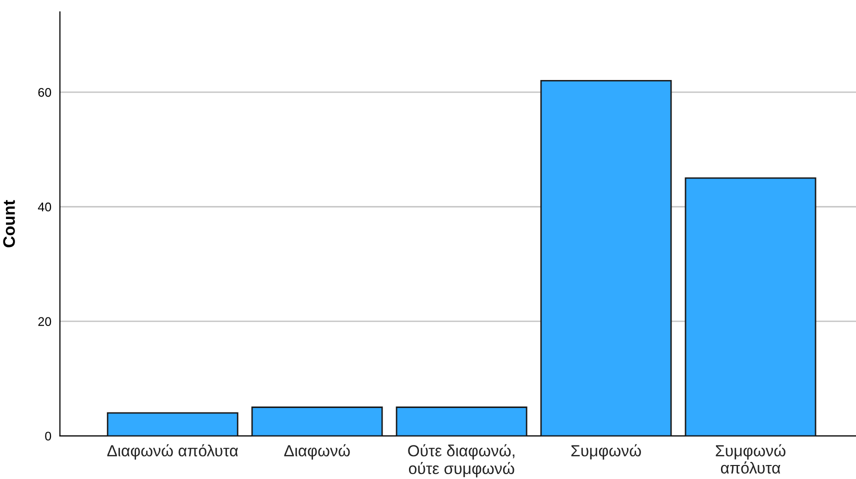 Image resolution: width=856 pixels, height=479 pixels. I want to click on x-tick-label: Διαφωνώ, so click(317, 452).